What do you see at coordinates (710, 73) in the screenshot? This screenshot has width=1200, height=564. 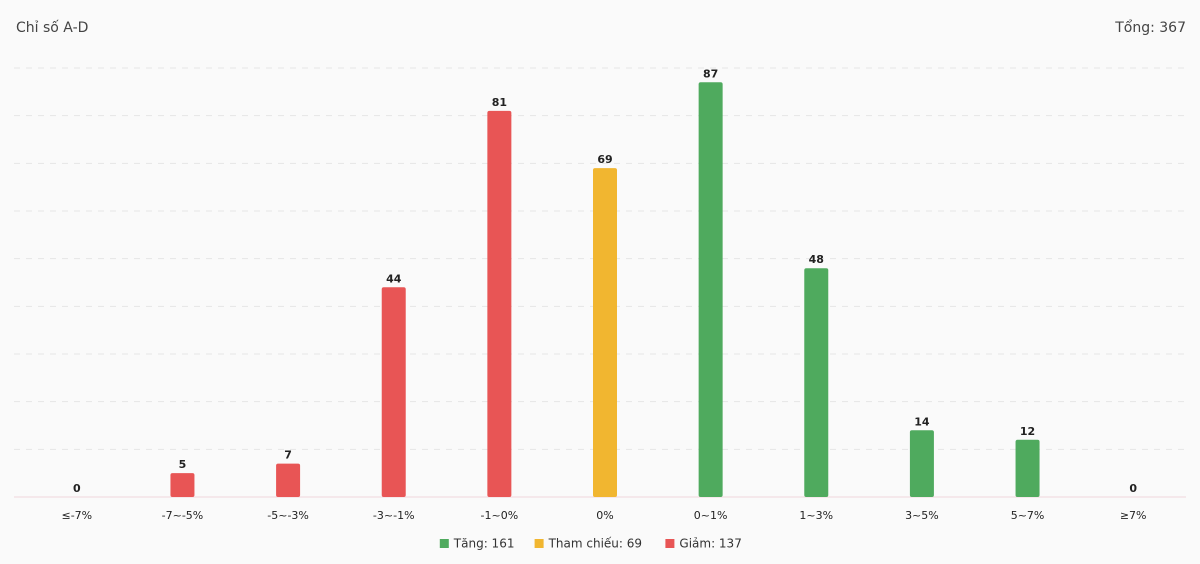 I see `value-label: 87` at bounding box center [710, 73].